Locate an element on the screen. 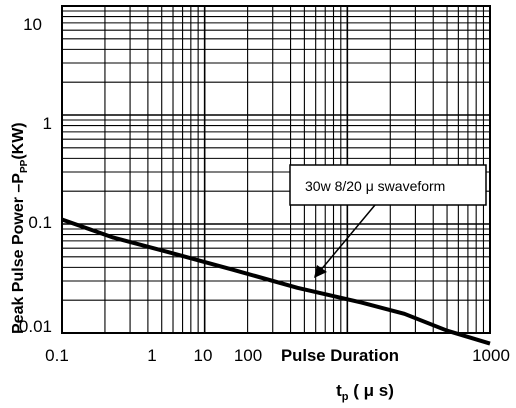 The height and width of the screenshot is (408, 516). x-tick-label-1000: 1000 is located at coordinates (491, 355).